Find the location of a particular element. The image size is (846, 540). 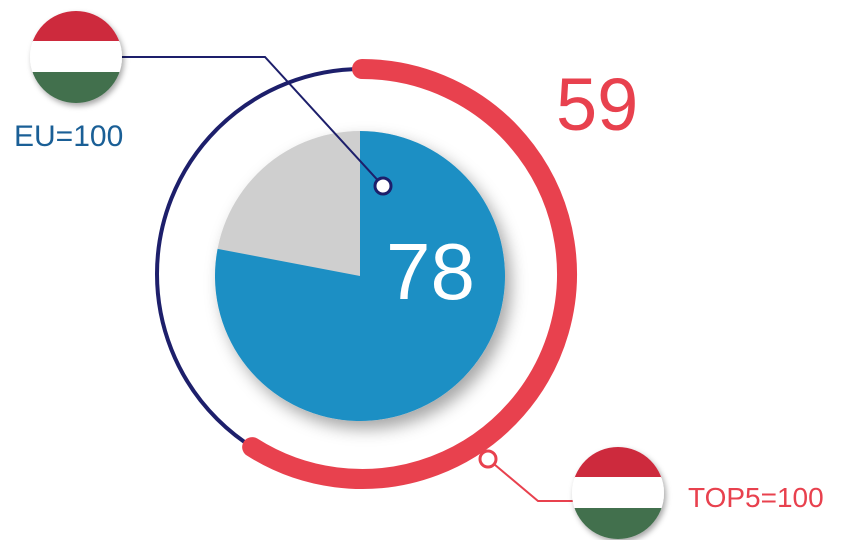

top5-connector-dot is located at coordinates (488, 459).